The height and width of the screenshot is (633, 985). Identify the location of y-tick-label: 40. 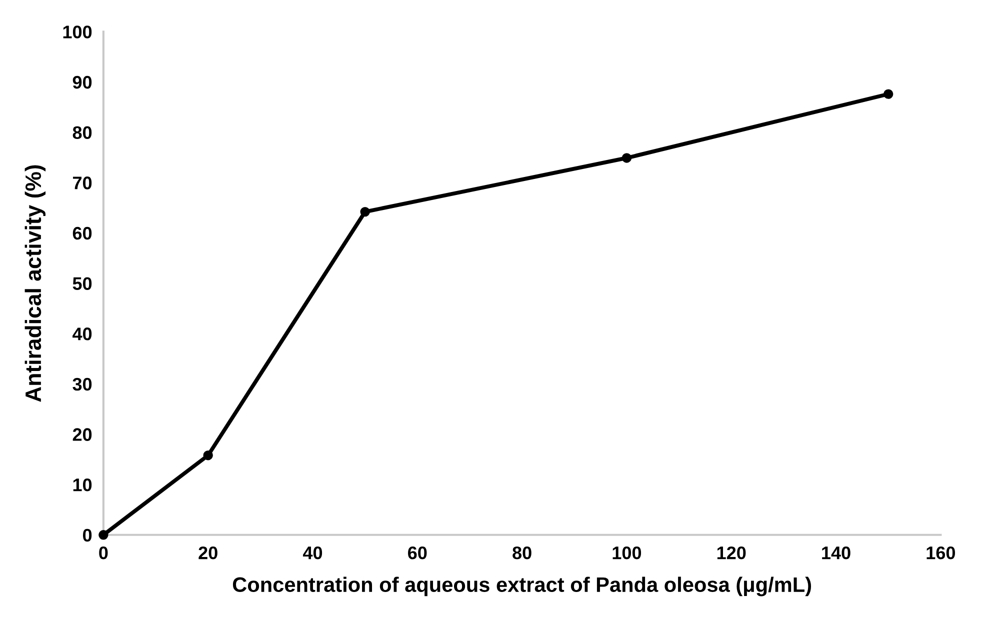
(82, 334).